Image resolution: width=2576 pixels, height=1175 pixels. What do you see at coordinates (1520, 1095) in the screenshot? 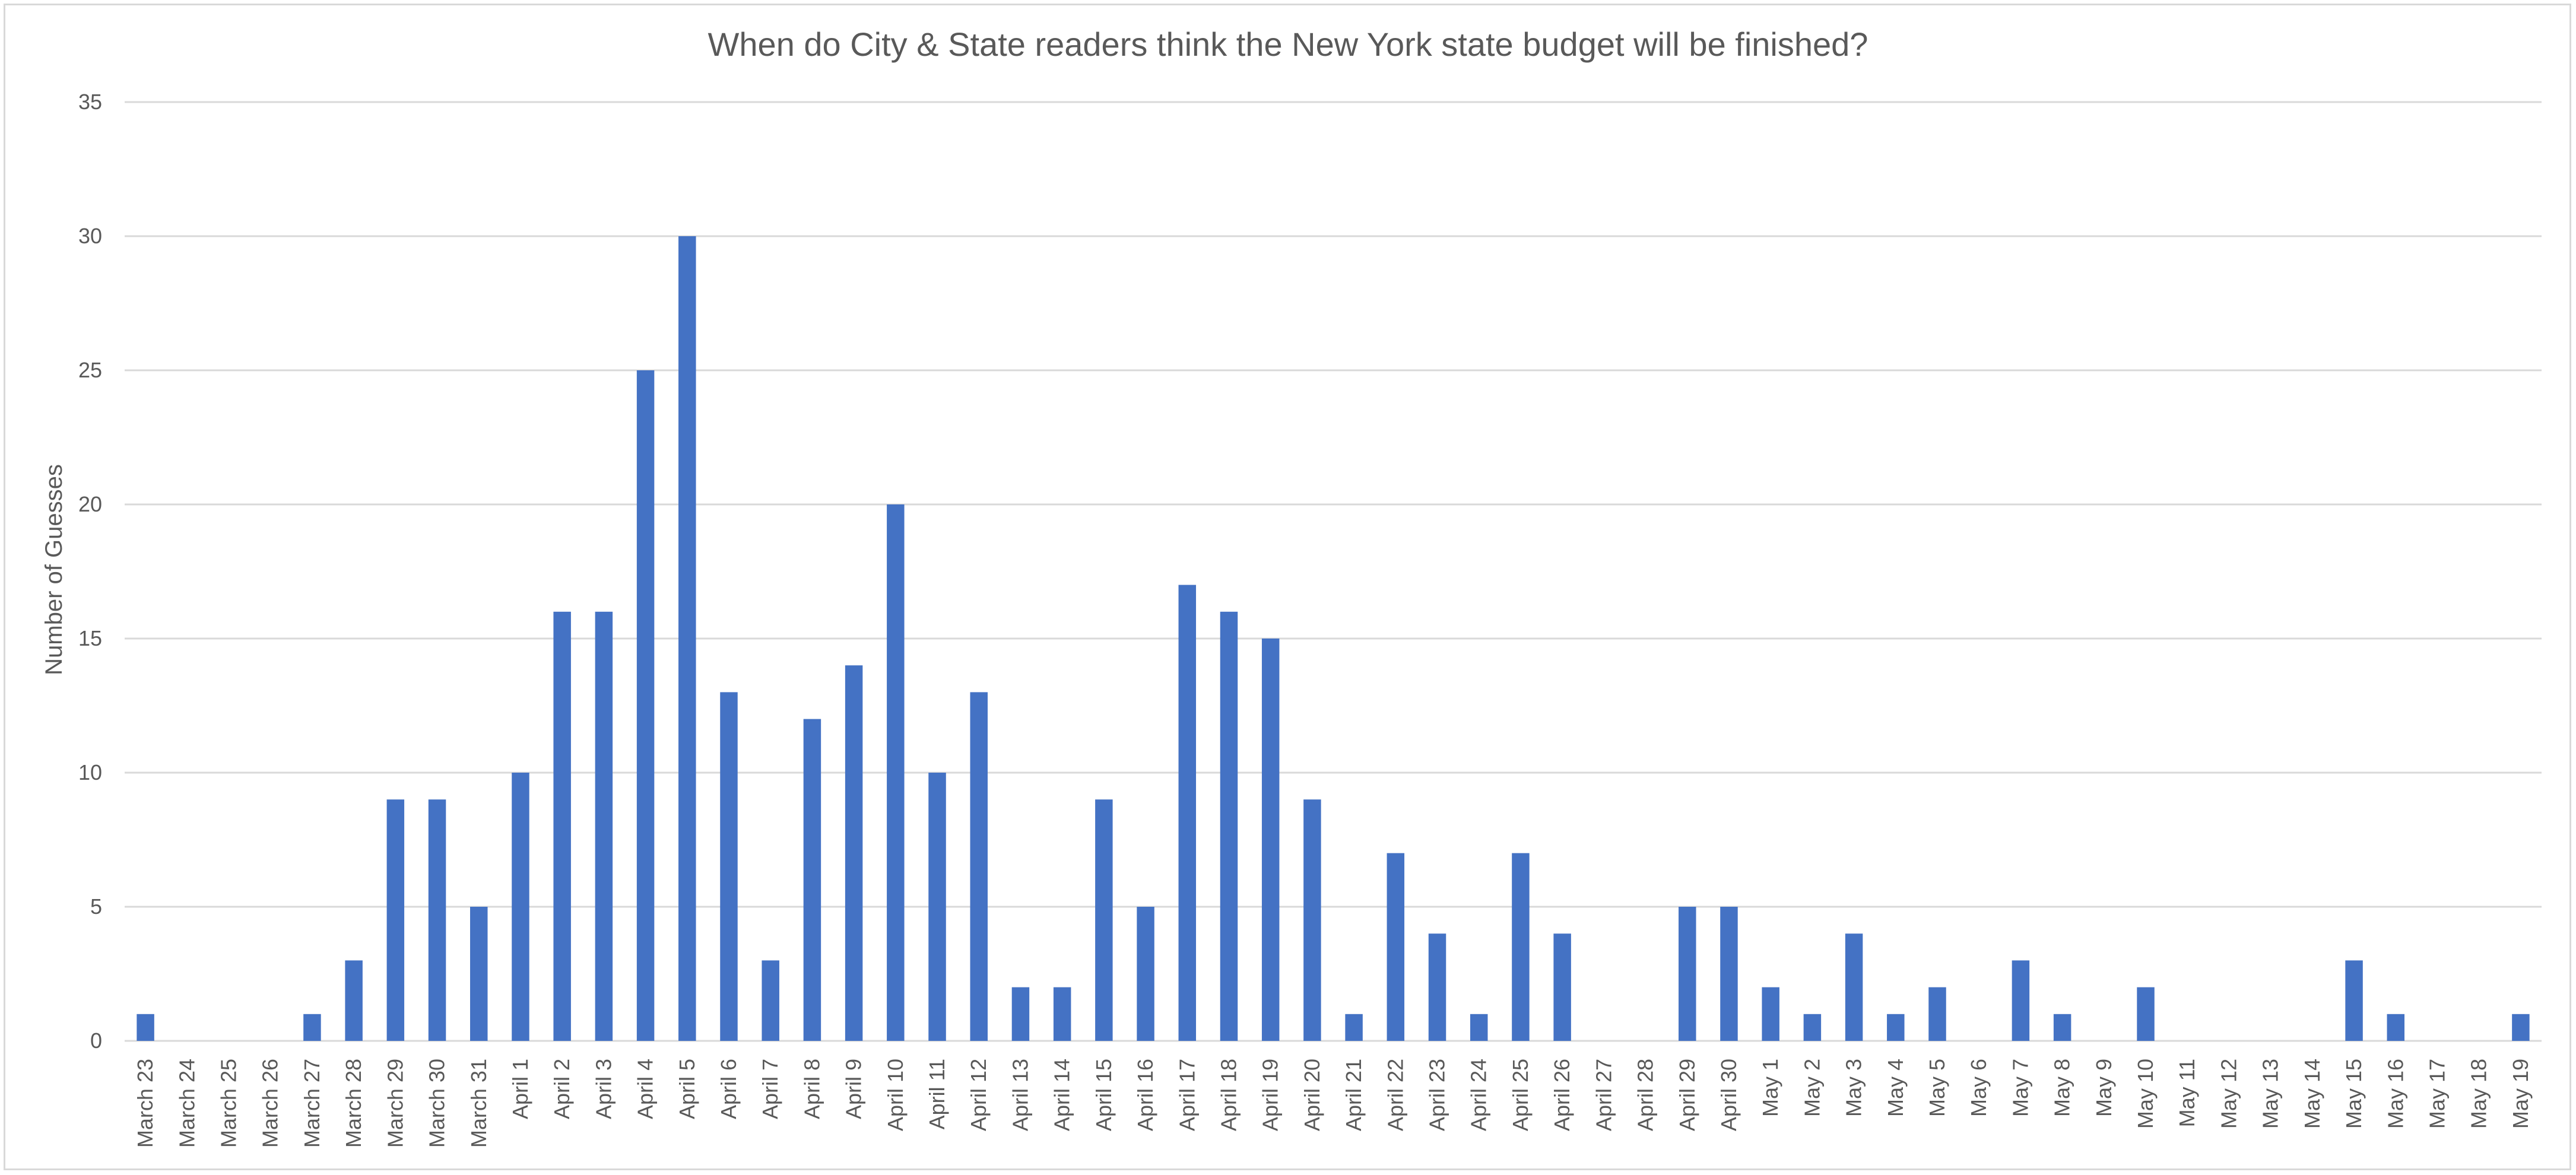
I see `x-tick-label: April 25` at bounding box center [1520, 1095].